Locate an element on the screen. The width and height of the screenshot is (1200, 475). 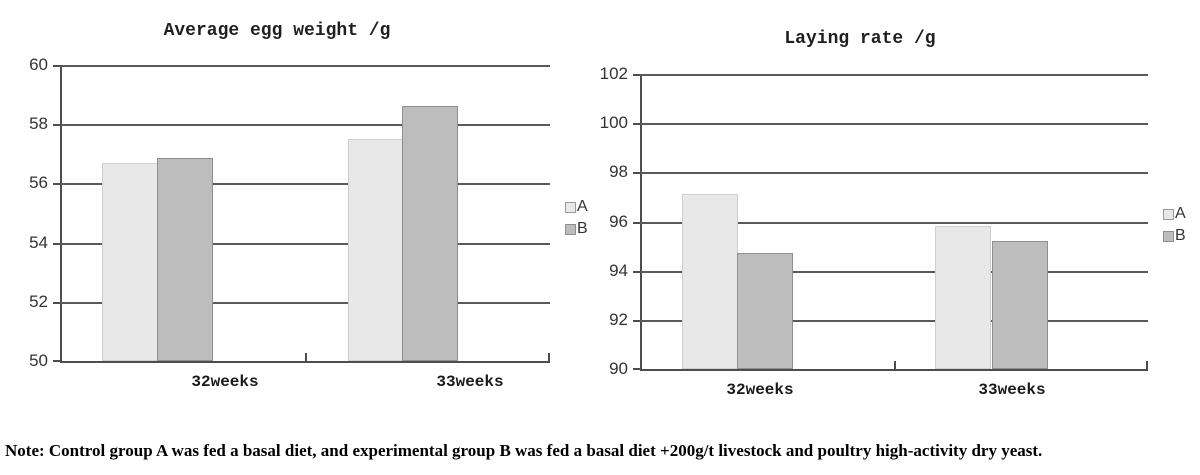
y-tick-label: 90 is located at coordinates (618, 368).